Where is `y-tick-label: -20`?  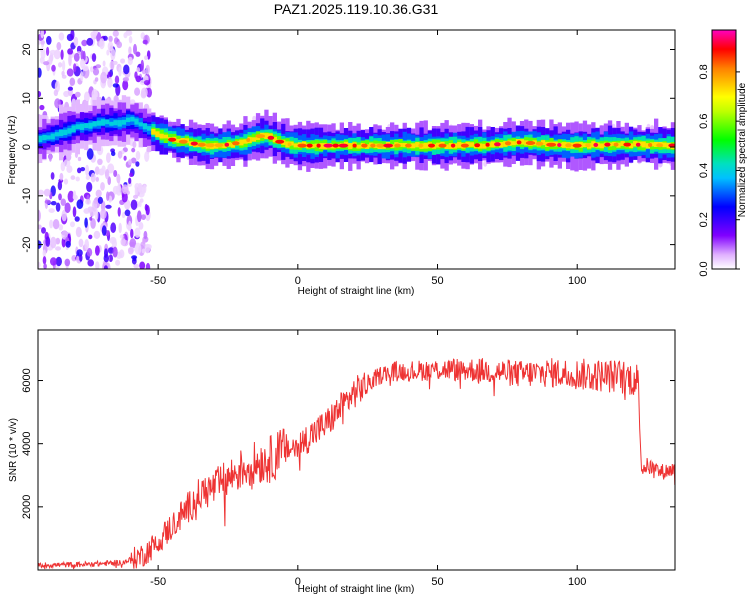 y-tick-label: -20 is located at coordinates (27, 245).